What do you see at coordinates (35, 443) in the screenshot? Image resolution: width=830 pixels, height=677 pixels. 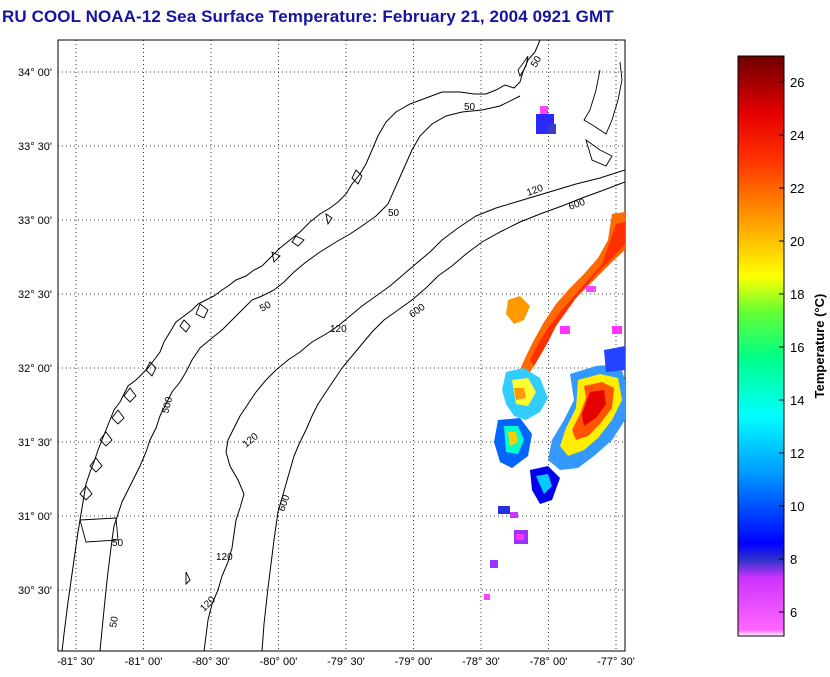 I see `lat-tick-label: 31° 30'` at bounding box center [35, 443].